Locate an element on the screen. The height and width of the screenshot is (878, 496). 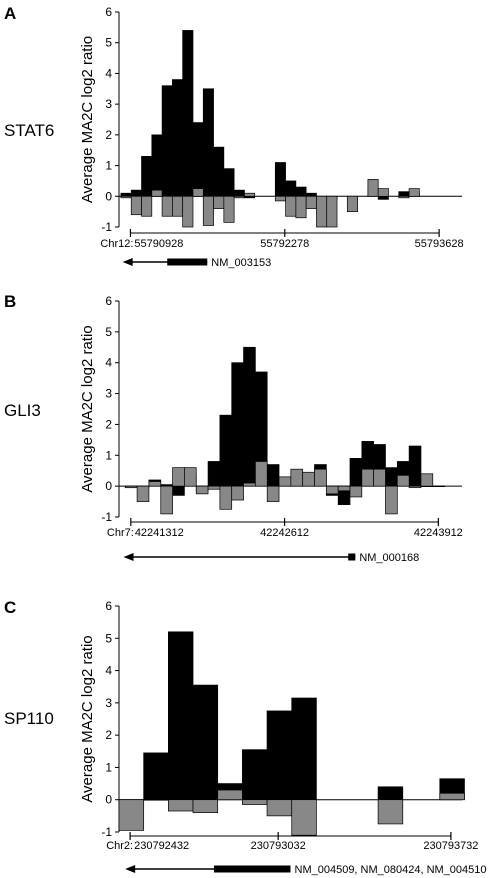
x-tick-label: 42241312 is located at coordinates (159, 533).